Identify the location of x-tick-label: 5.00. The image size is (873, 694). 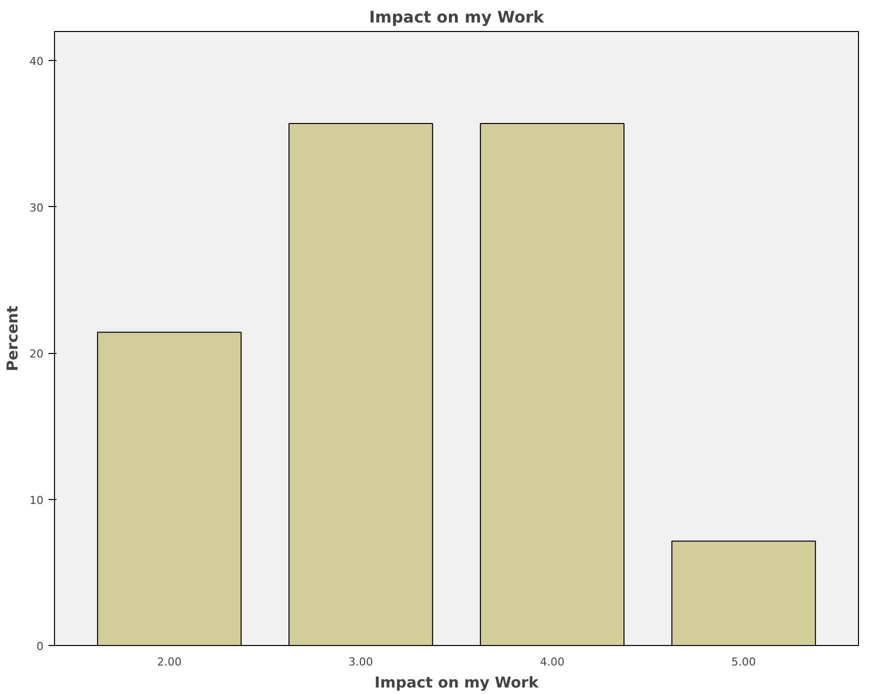
(743, 662).